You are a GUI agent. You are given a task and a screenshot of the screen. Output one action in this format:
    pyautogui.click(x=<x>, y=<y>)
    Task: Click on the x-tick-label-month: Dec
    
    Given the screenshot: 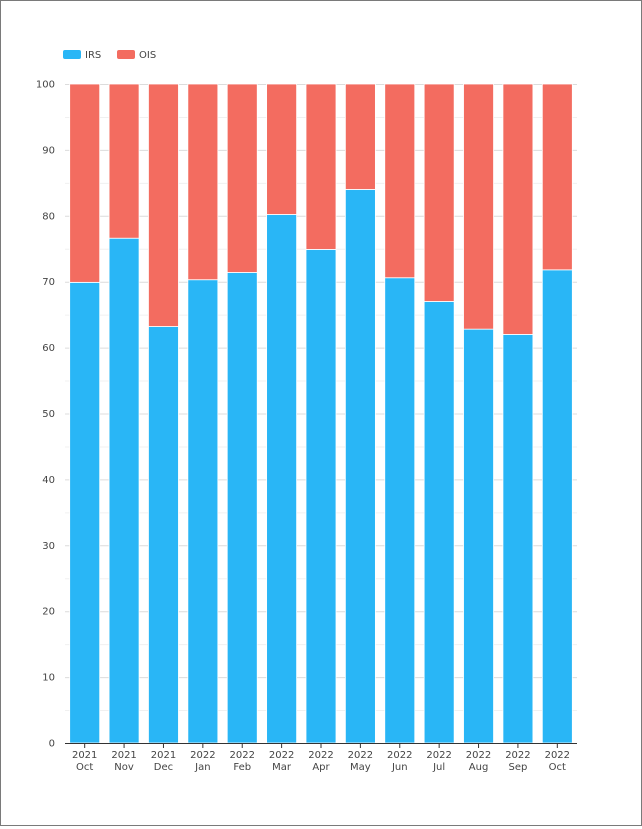 What is the action you would take?
    pyautogui.click(x=163, y=767)
    